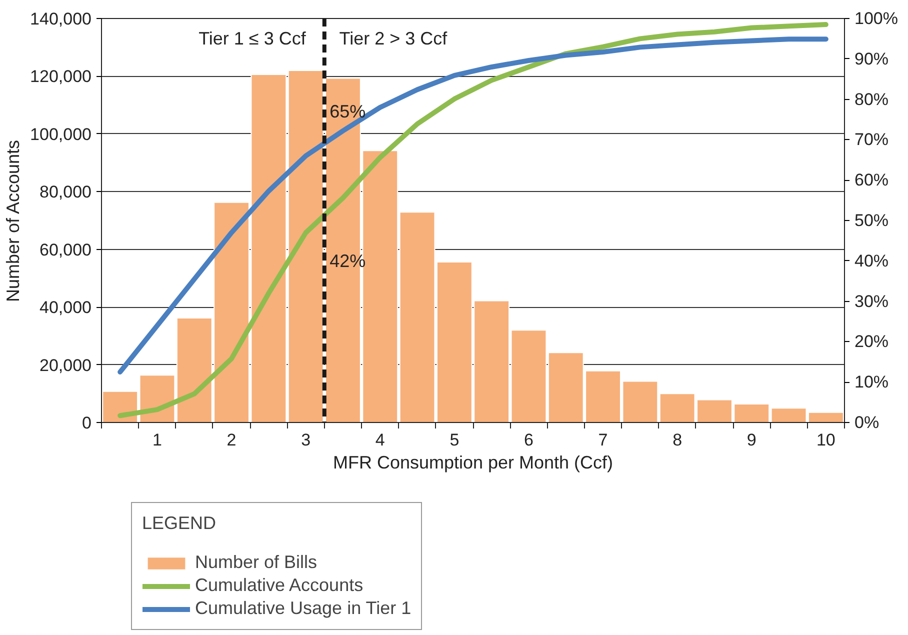 The image size is (908, 635). I want to click on annotation: Tier 2 > 3 Ccf, so click(393, 38).